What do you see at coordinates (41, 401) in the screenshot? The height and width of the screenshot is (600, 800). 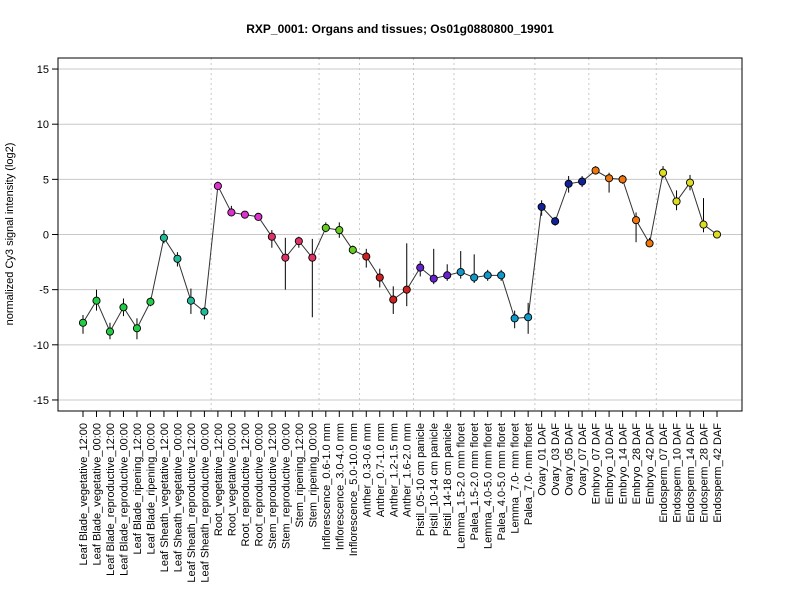 I see `y-tick-label: -15` at bounding box center [41, 401].